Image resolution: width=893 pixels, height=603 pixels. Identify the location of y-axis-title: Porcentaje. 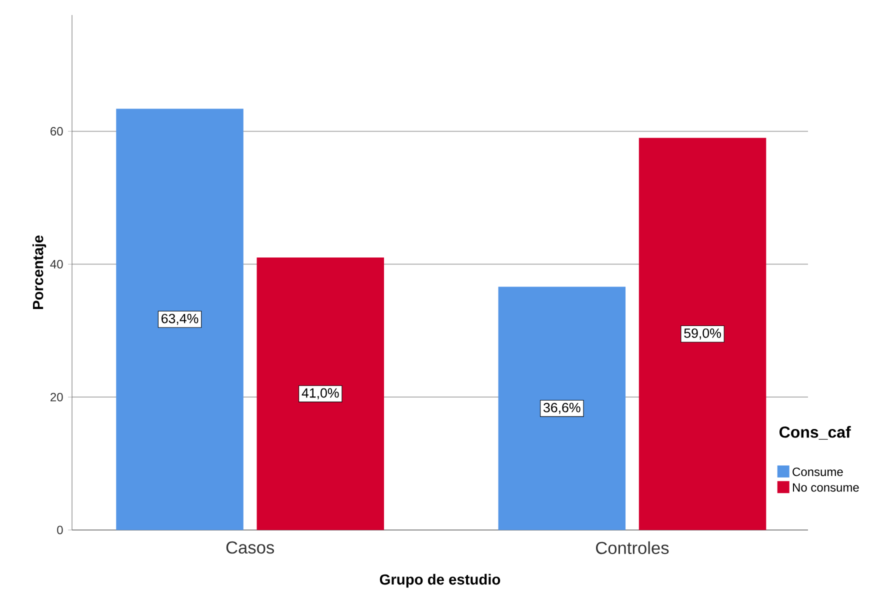
(39, 273).